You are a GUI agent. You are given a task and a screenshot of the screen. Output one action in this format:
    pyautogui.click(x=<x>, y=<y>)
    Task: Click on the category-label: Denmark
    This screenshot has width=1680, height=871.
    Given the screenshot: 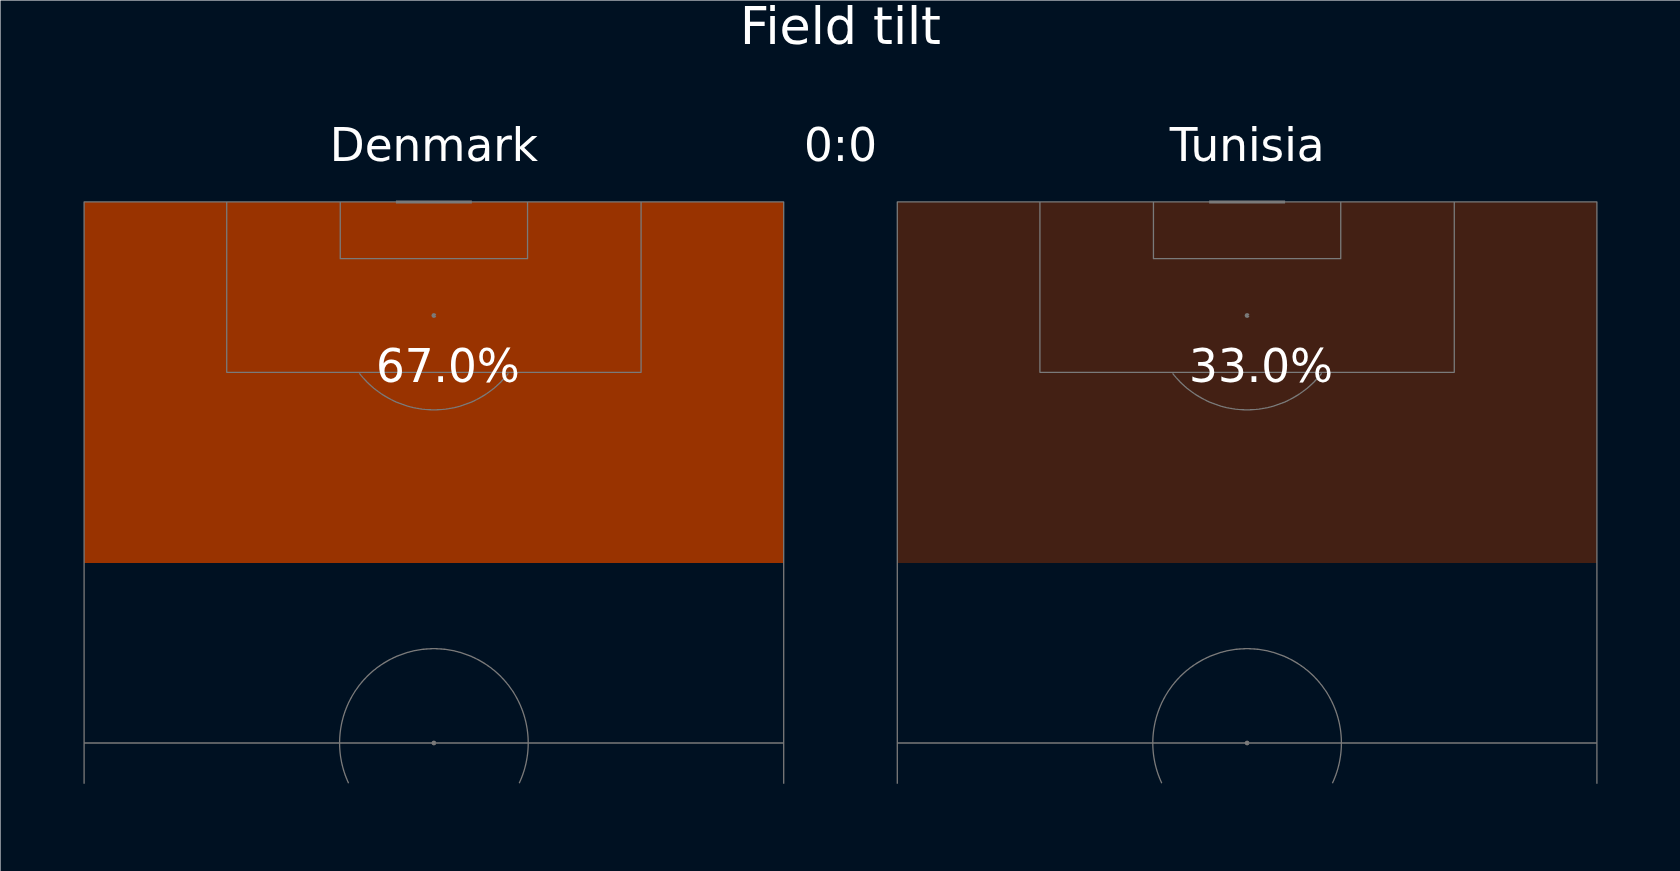 What is the action you would take?
    pyautogui.click(x=434, y=145)
    